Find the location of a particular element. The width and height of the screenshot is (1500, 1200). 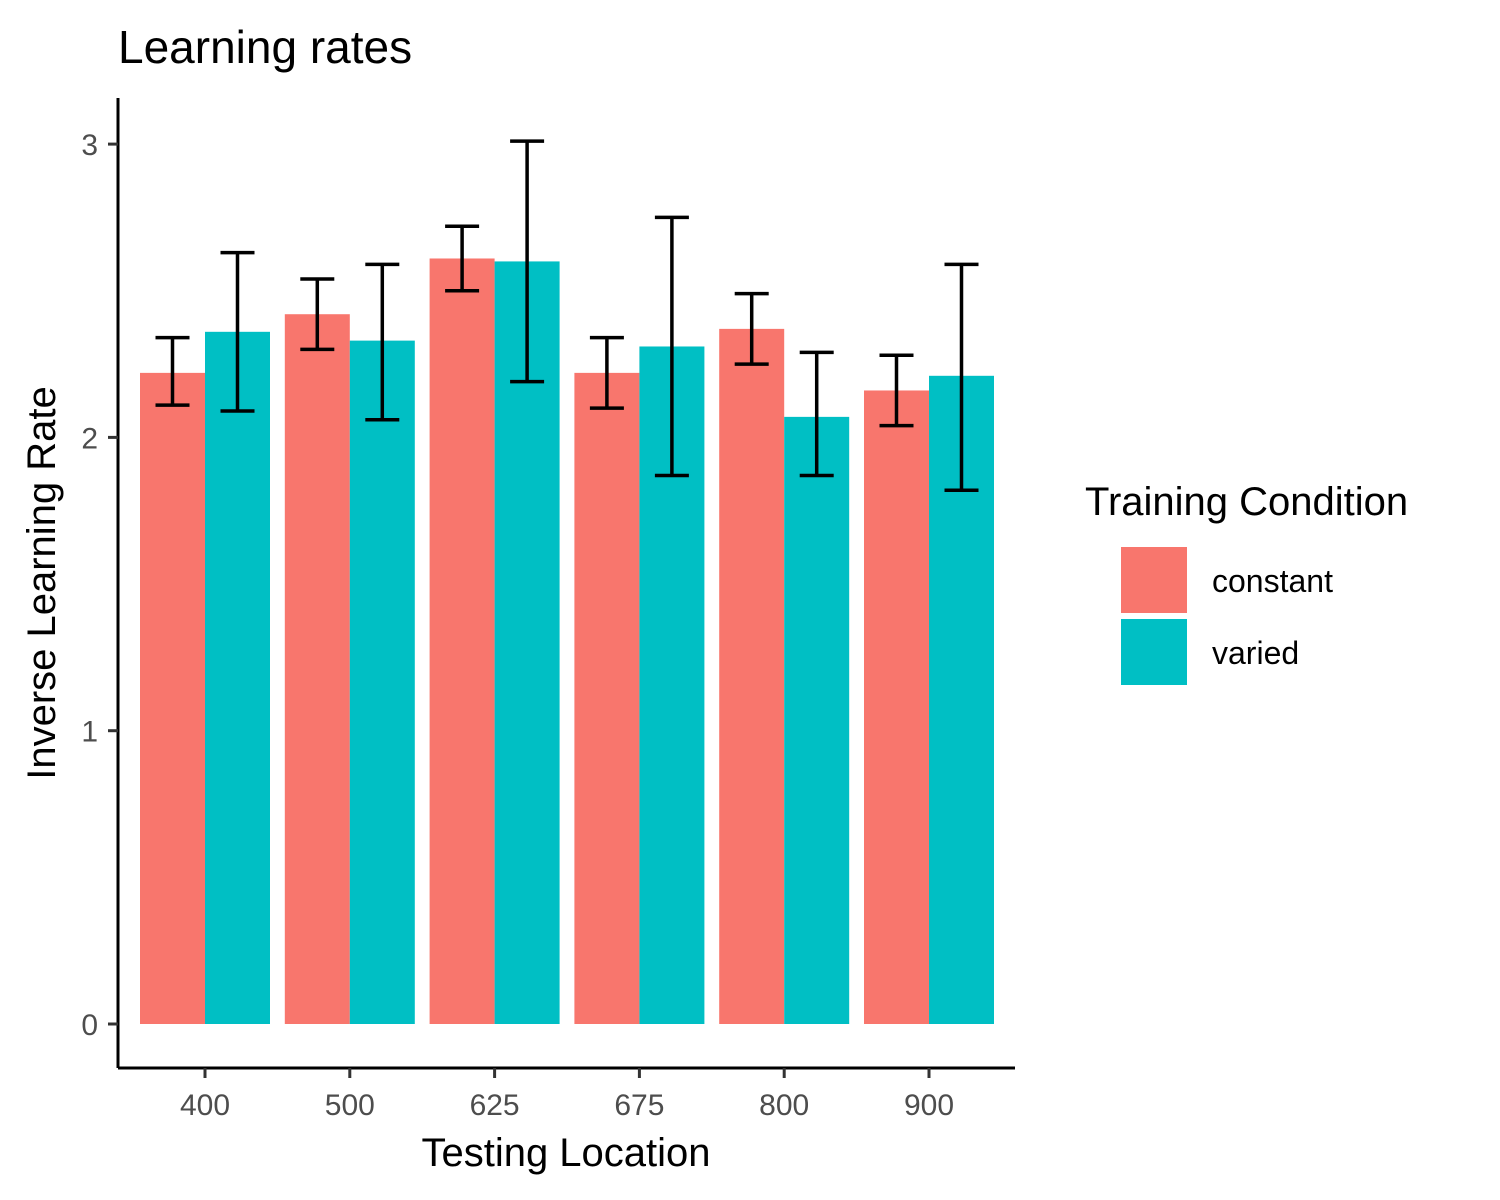

x-tick-label: 800 is located at coordinates (784, 1105).